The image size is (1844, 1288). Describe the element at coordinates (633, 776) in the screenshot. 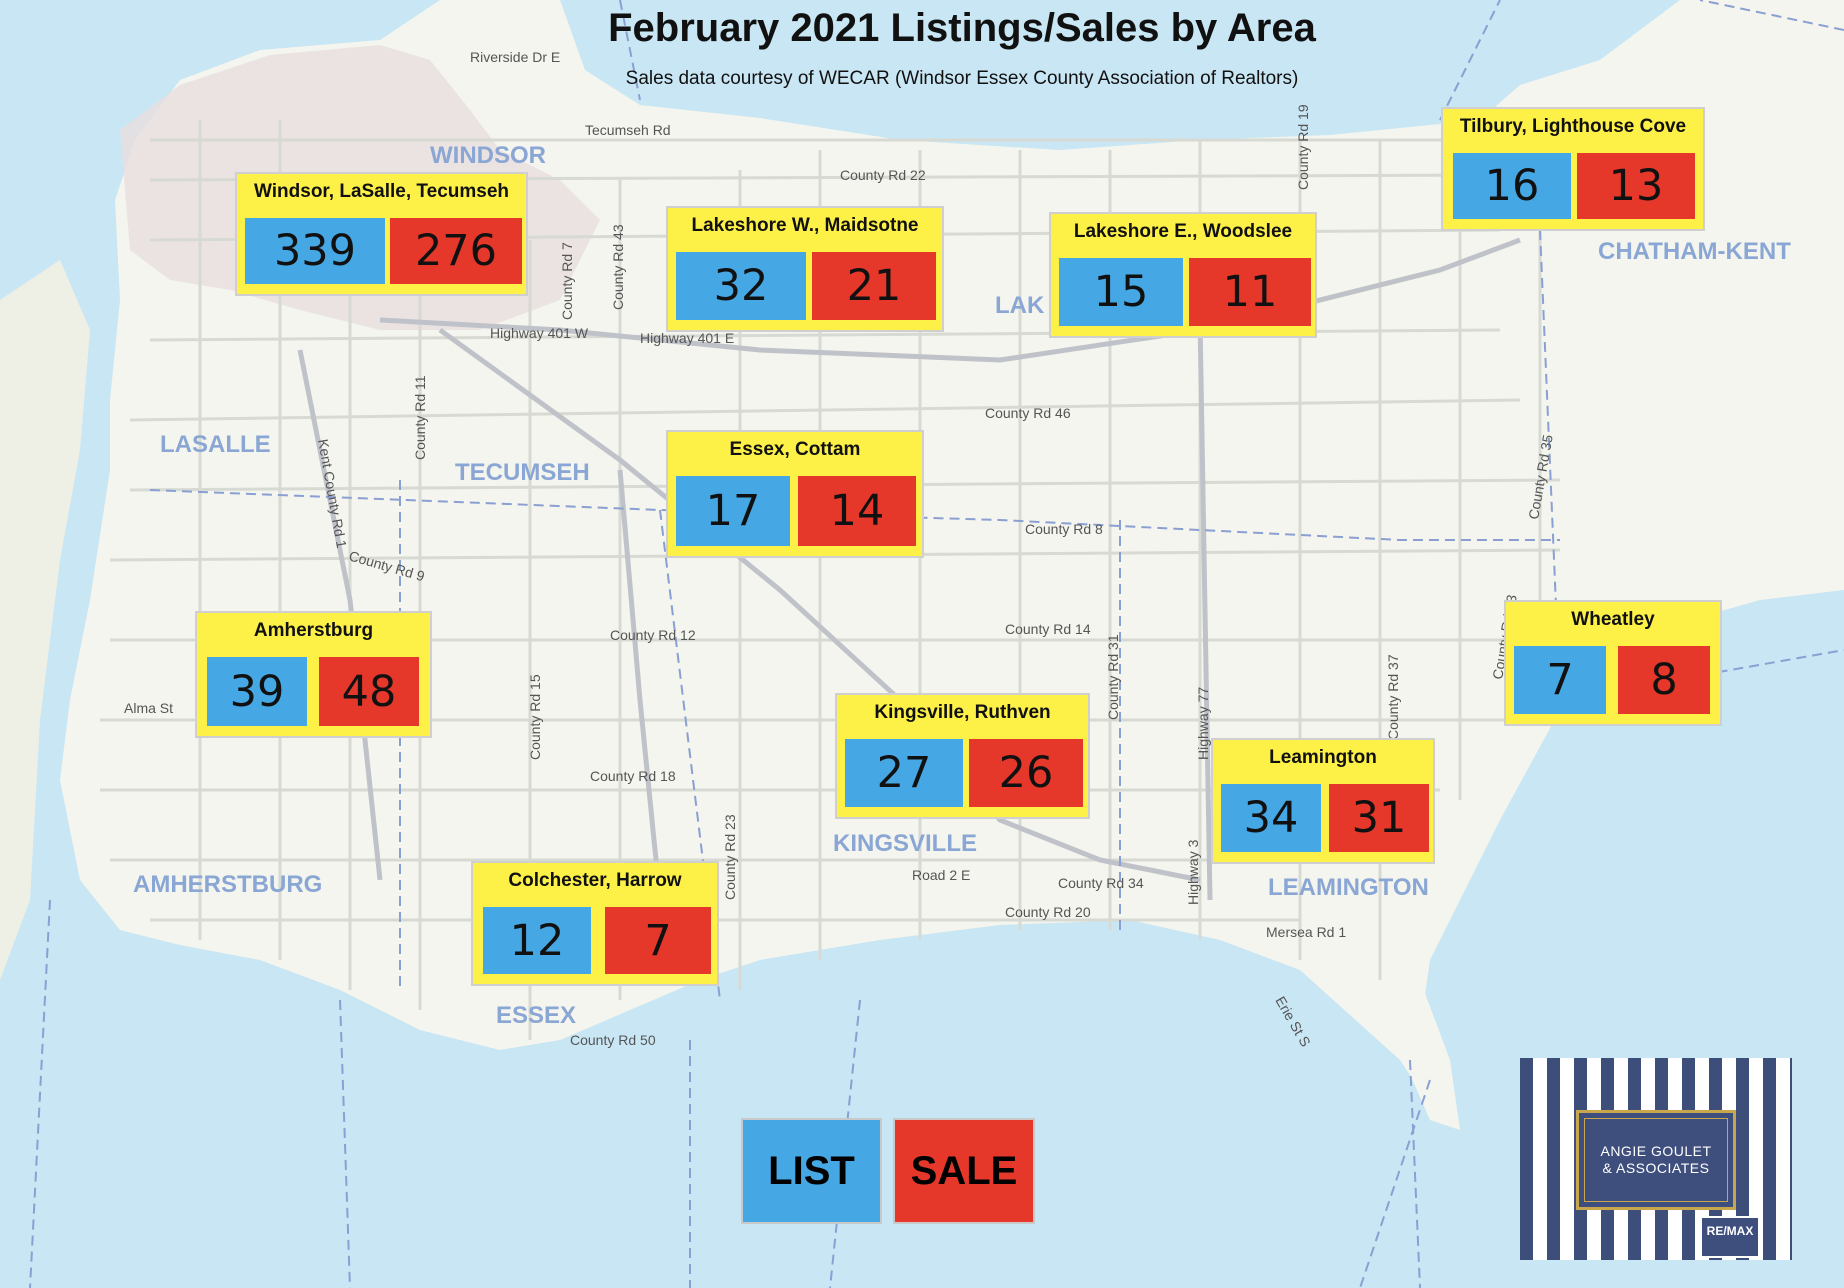

I see `road-label: County Rd 18` at that location.